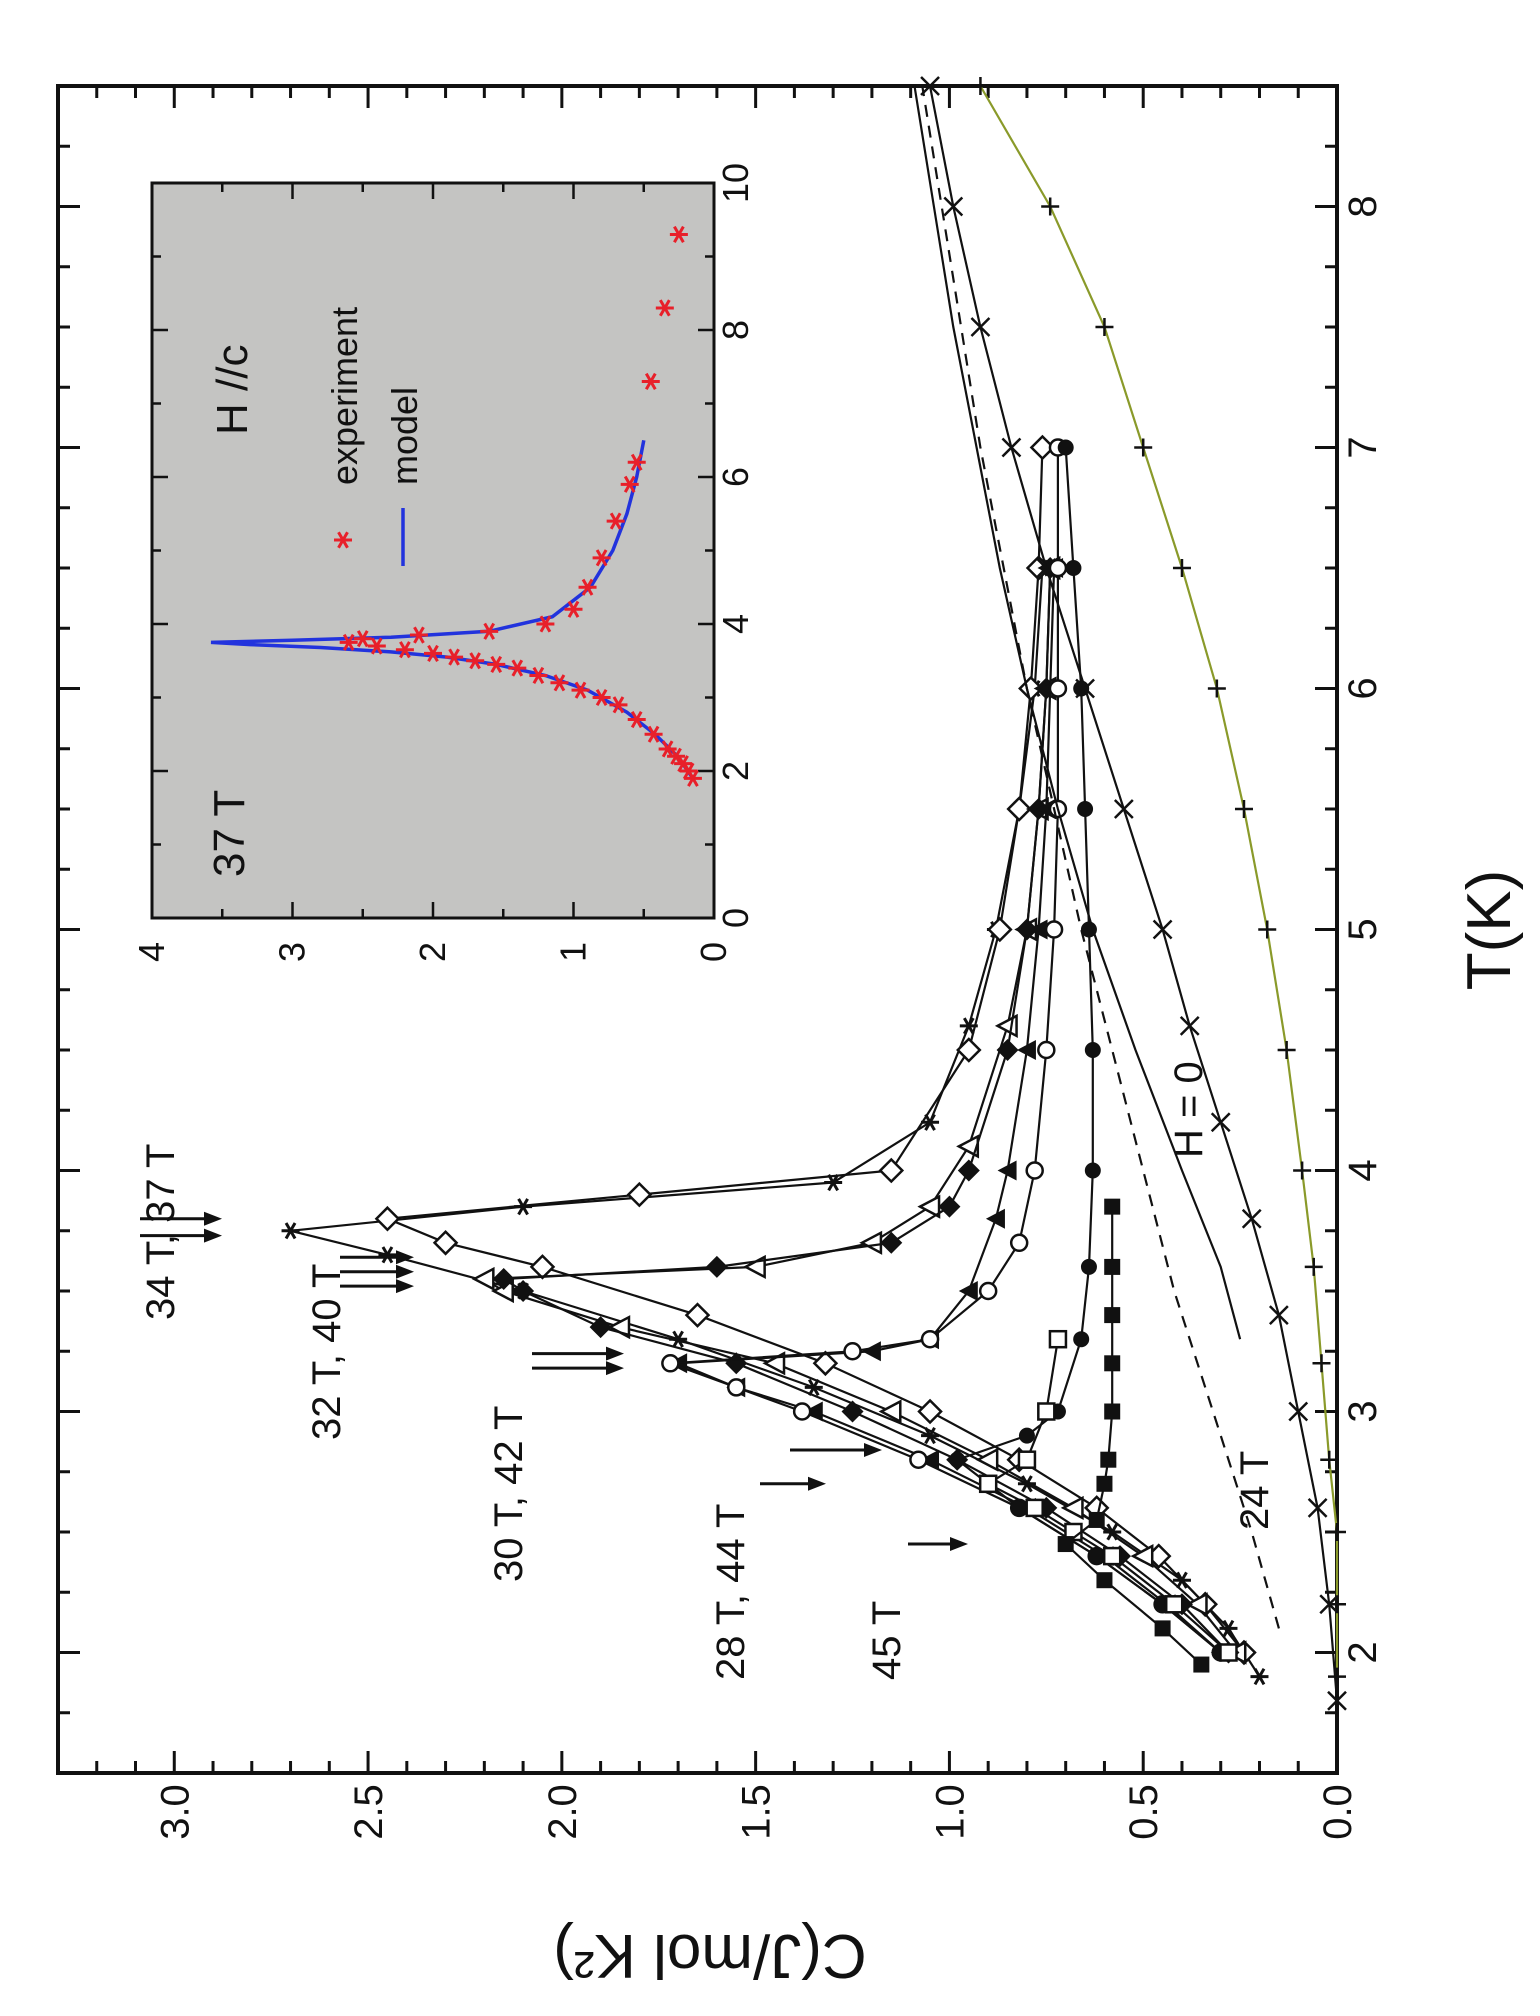 This screenshot has width=1540, height=2016. Describe the element at coordinates (520, 506) in the screenshot. I see `experiment-points` at that location.